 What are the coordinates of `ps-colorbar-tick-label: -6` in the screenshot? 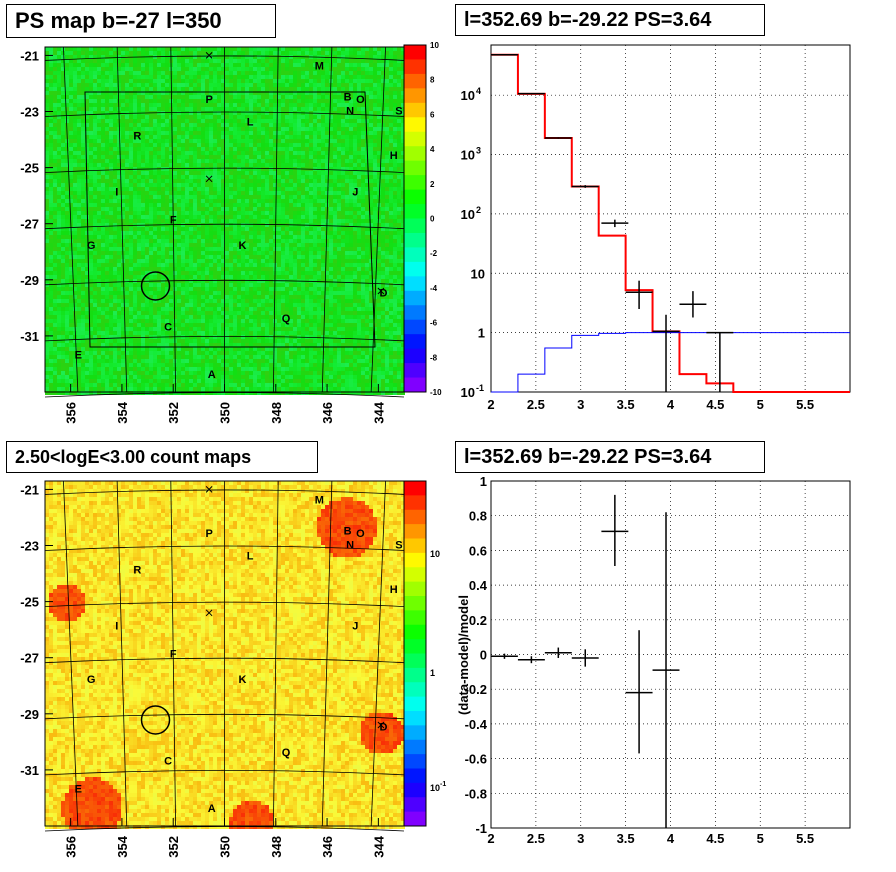 It's located at (434, 323).